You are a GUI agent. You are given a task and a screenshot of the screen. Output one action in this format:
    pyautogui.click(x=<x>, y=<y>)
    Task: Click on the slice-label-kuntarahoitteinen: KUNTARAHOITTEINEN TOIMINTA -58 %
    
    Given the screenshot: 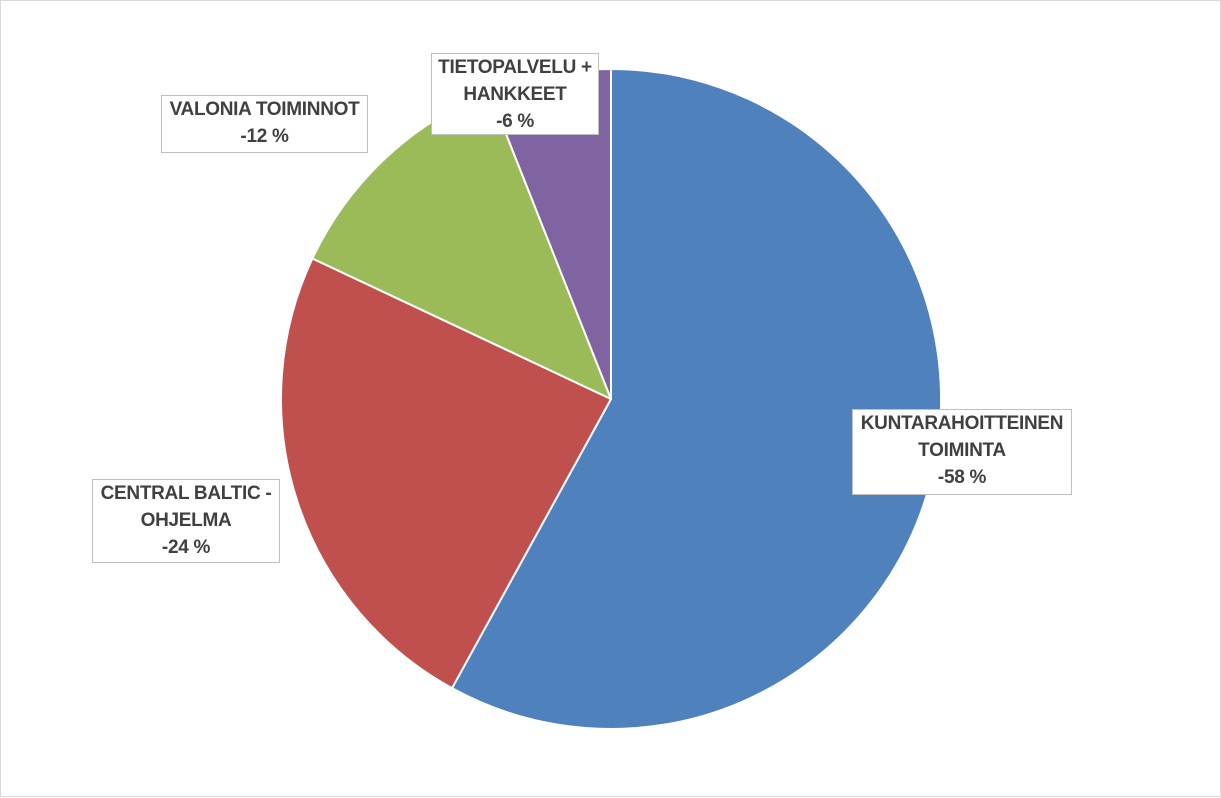 What is the action you would take?
    pyautogui.click(x=962, y=452)
    